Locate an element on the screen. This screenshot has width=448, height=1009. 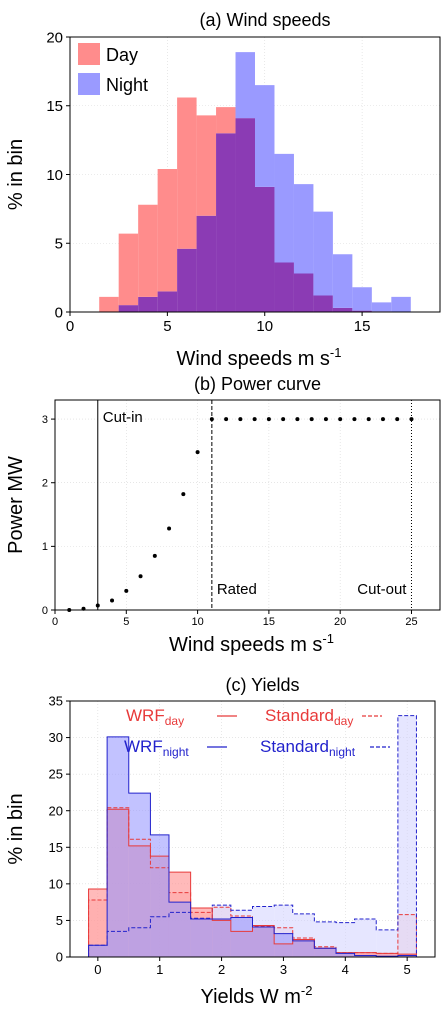
x-tick-label: 3 is located at coordinates (283, 969).